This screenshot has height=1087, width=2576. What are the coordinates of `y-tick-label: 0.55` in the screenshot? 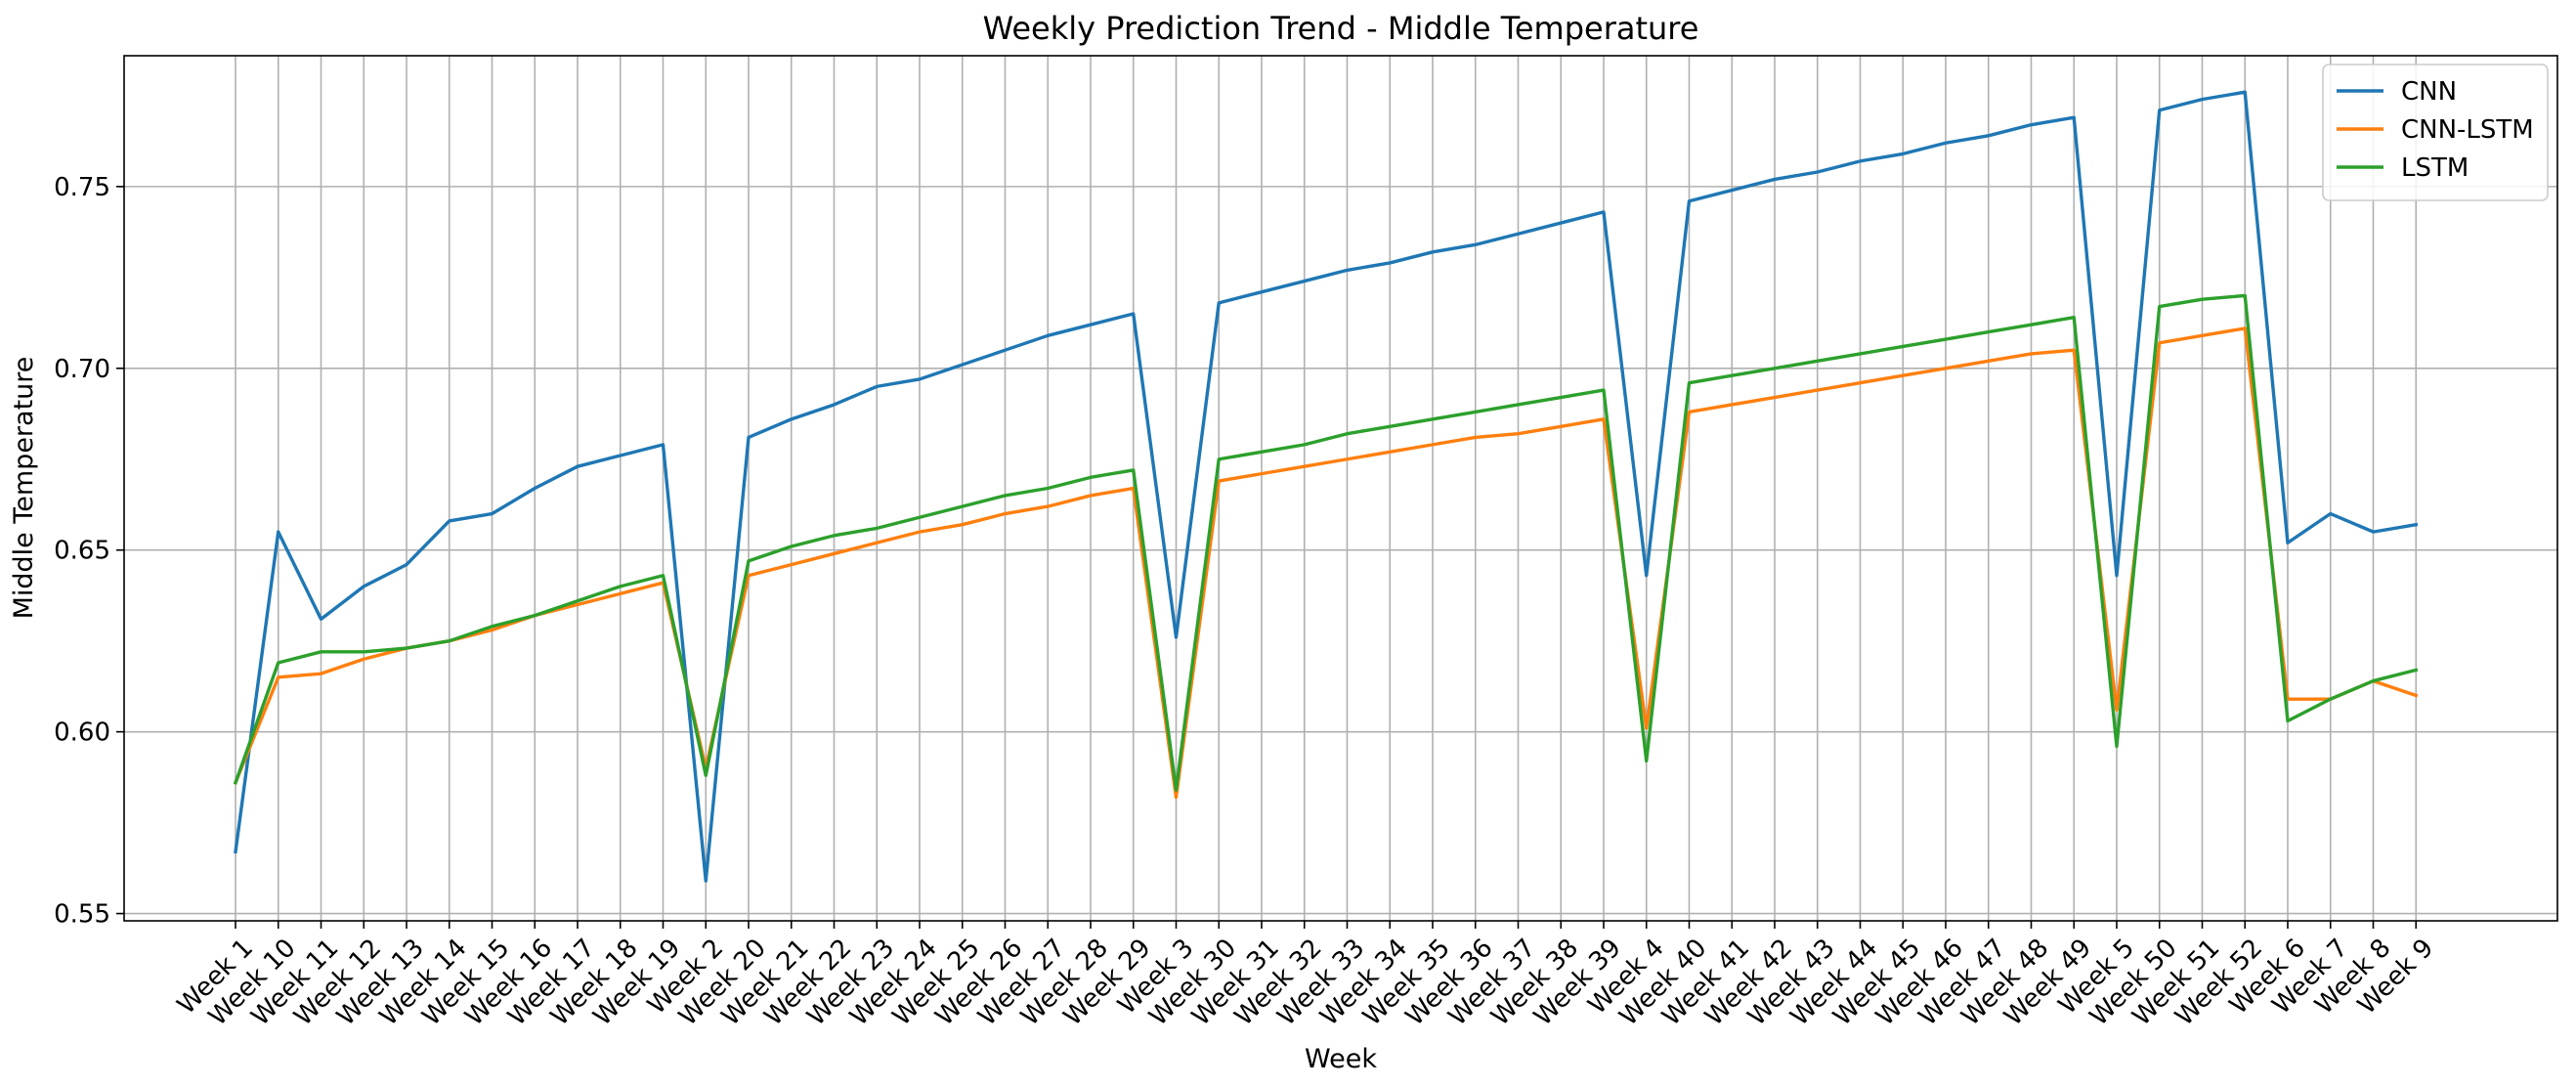 It's located at (82, 915).